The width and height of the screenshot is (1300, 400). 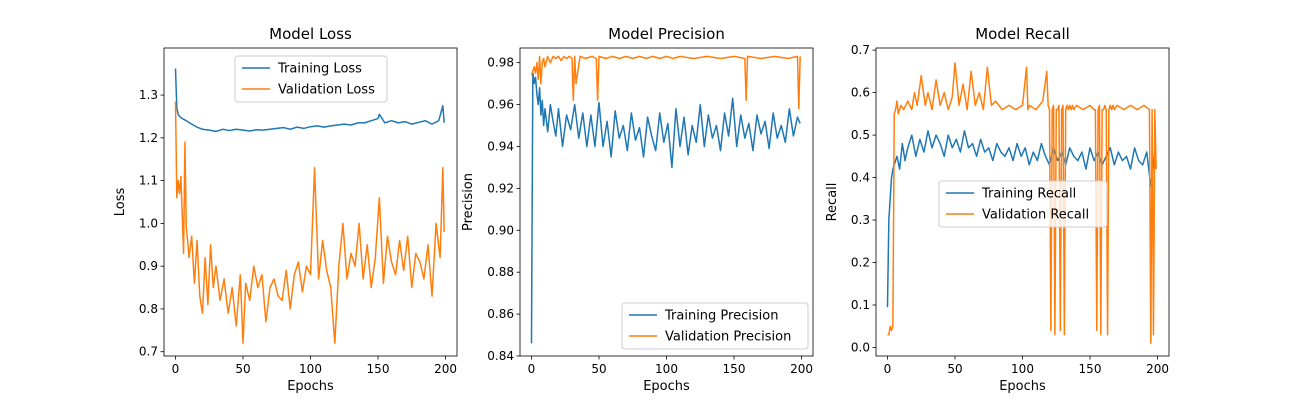 I want to click on y-tick-label: 0.98, so click(x=500, y=63).